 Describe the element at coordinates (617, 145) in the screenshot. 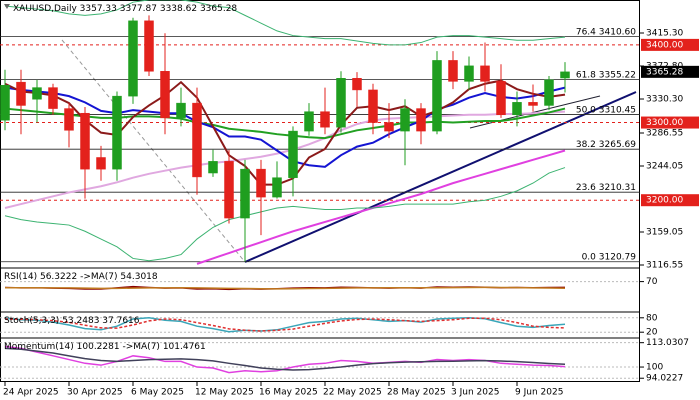

I see `fibo-price: 3265.69` at that location.